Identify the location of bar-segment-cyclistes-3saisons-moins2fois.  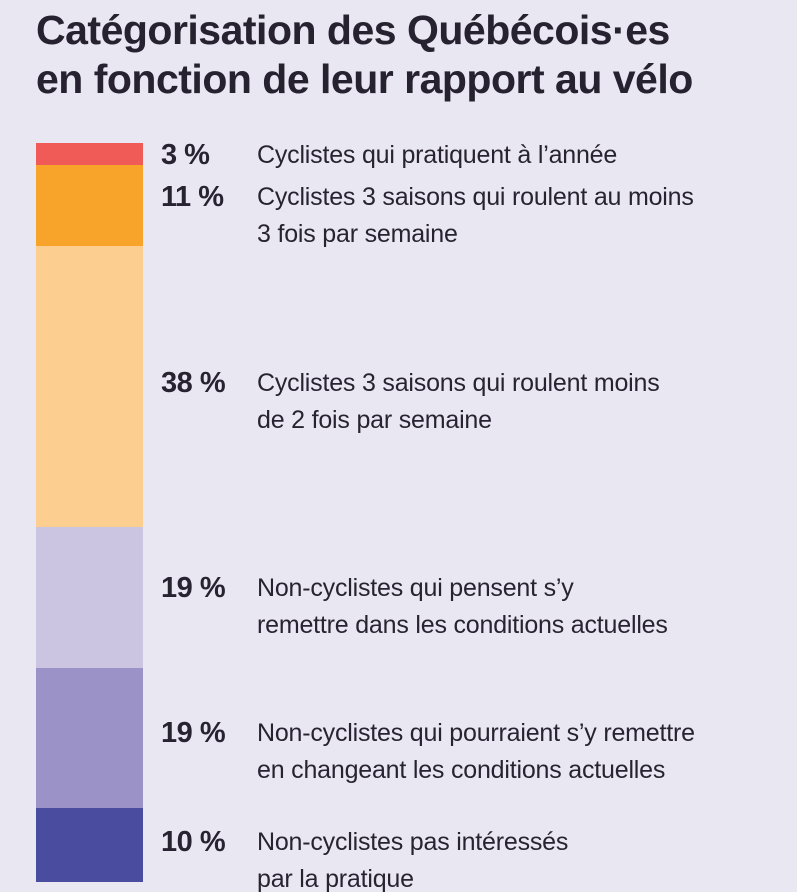
(89, 387).